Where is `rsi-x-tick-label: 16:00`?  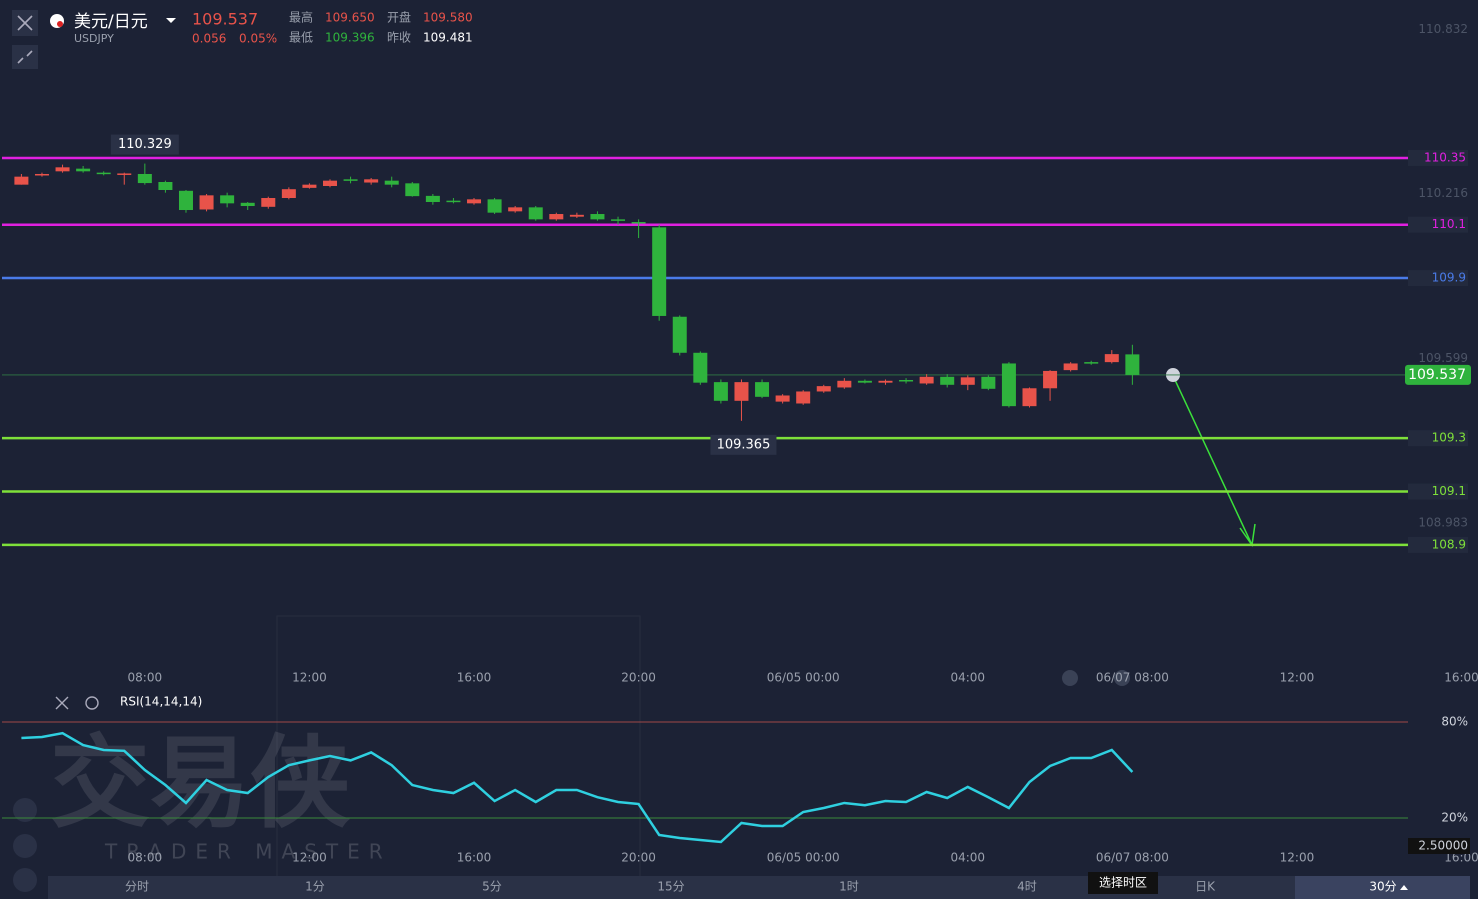 rsi-x-tick-label: 16:00 is located at coordinates (474, 858).